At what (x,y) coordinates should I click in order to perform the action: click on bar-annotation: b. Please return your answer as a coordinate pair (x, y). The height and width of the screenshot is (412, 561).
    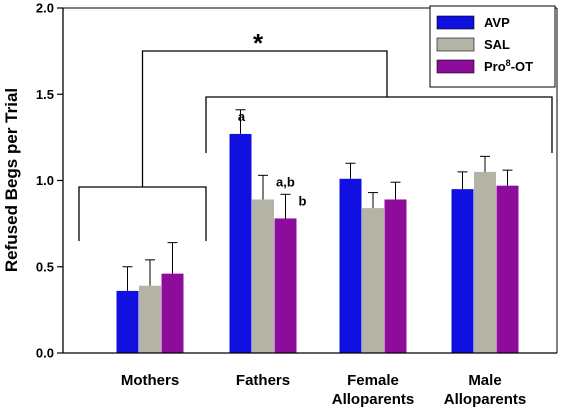
    Looking at the image, I should click on (303, 200).